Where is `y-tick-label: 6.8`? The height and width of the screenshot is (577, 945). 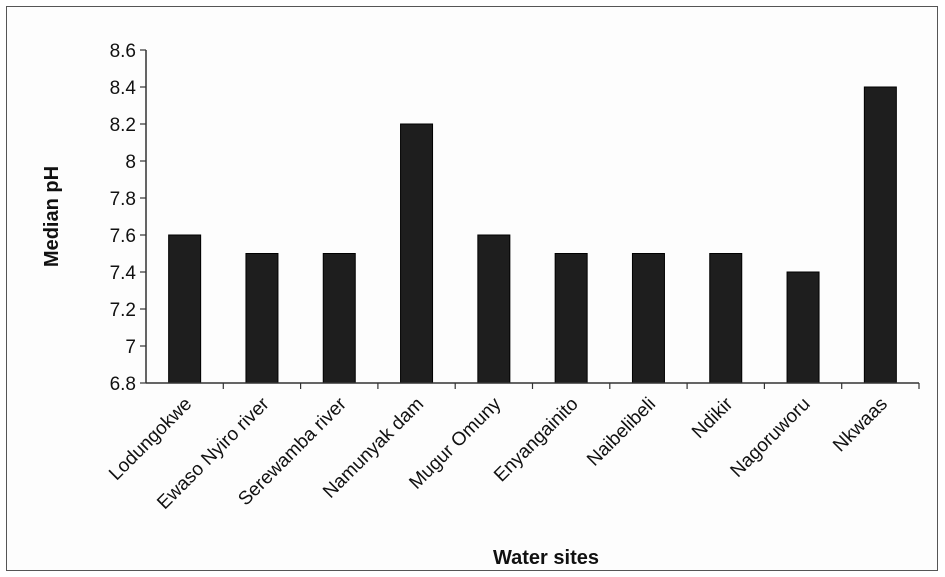 y-tick-label: 6.8 is located at coordinates (123, 384).